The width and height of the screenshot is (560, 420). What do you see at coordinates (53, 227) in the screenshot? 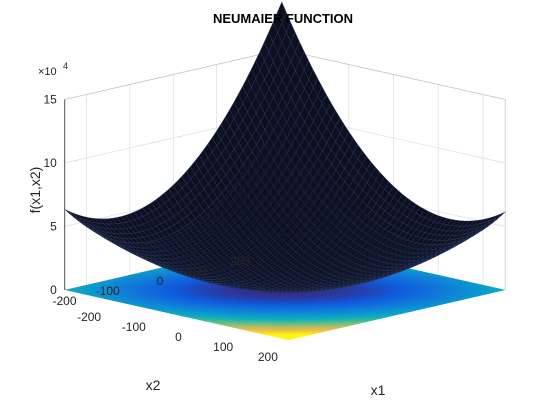
I see `z-tick-label: 5` at bounding box center [53, 227].